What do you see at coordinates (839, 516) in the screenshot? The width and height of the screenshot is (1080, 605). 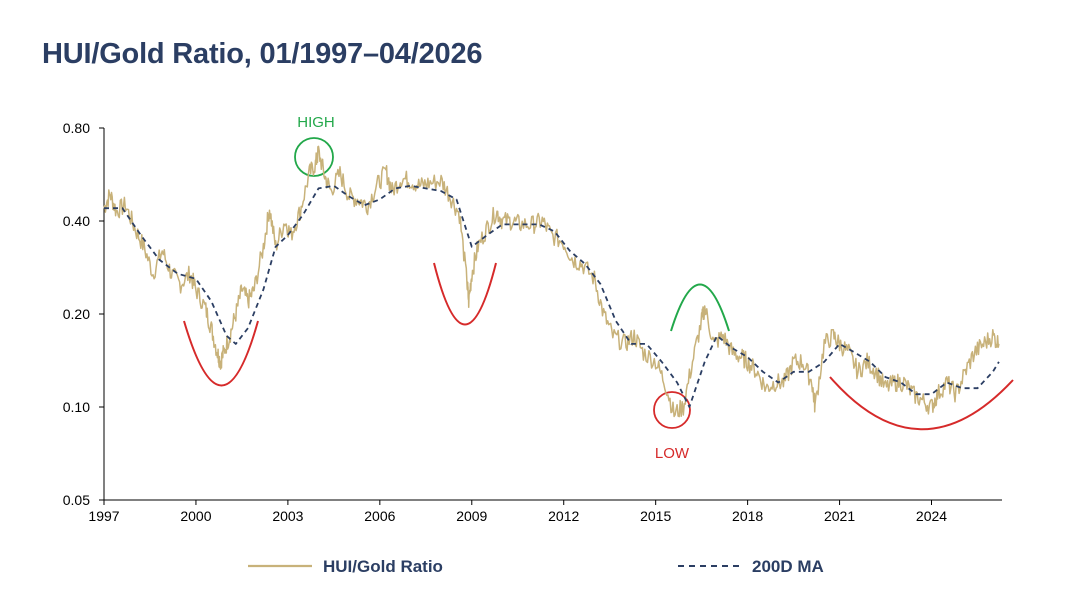 I see `x-tick-label: 2021` at bounding box center [839, 516].